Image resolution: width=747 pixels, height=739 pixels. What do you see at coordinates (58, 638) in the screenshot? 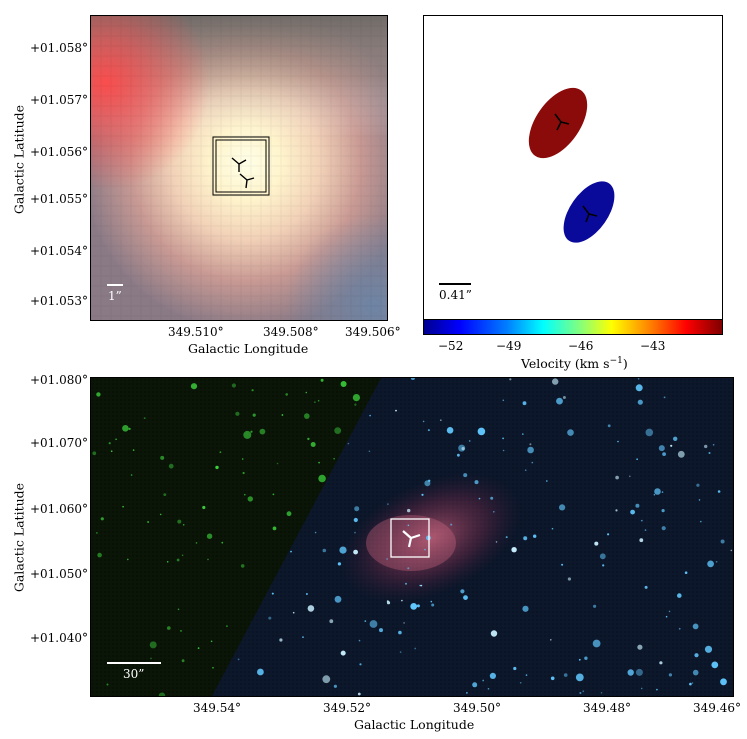
I see `panel-c-ytick: +01.040°` at bounding box center [58, 638].